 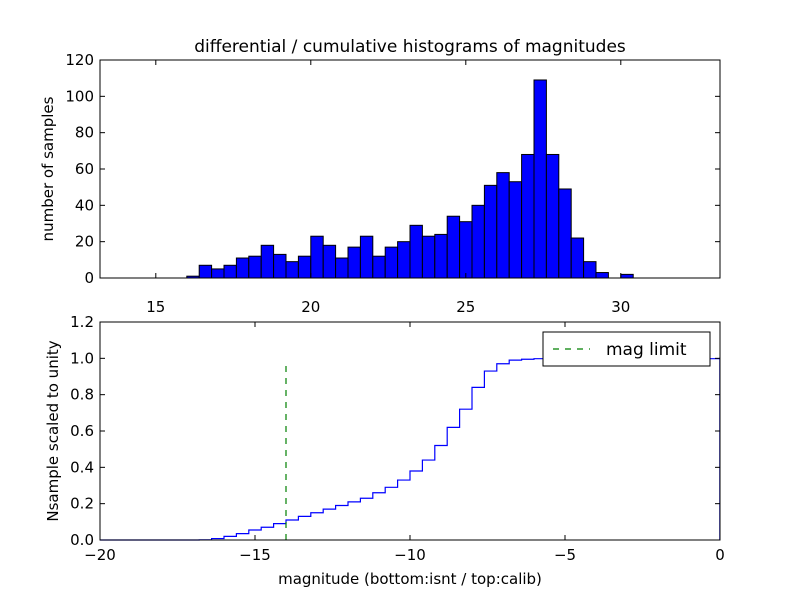 What do you see at coordinates (82, 540) in the screenshot?
I see `y-tick-label: 0.0` at bounding box center [82, 540].